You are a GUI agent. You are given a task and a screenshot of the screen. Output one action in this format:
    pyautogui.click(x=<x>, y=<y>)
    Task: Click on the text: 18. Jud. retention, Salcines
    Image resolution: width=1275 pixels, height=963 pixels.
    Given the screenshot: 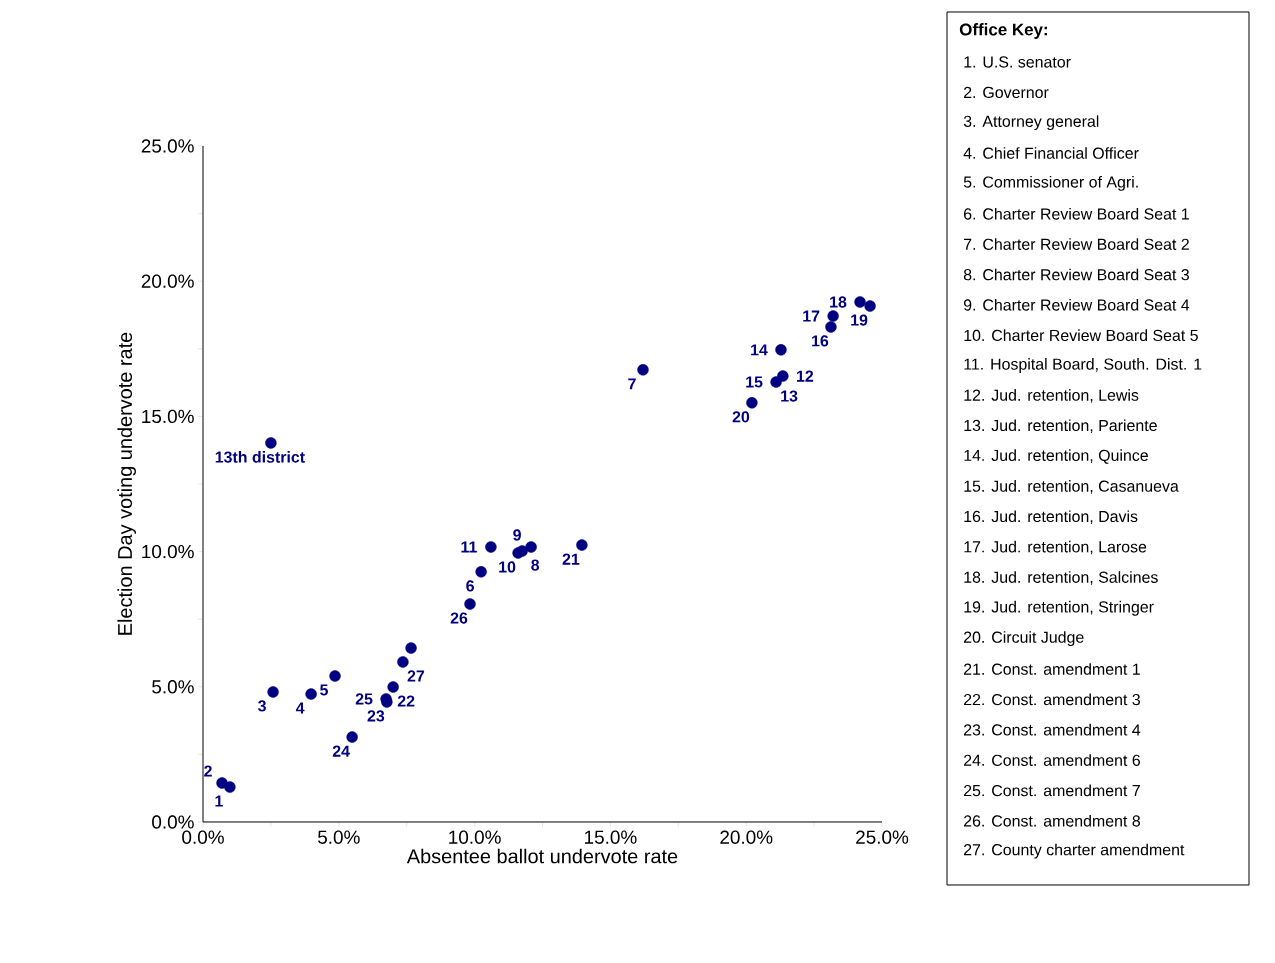 What is the action you would take?
    pyautogui.click(x=1061, y=578)
    